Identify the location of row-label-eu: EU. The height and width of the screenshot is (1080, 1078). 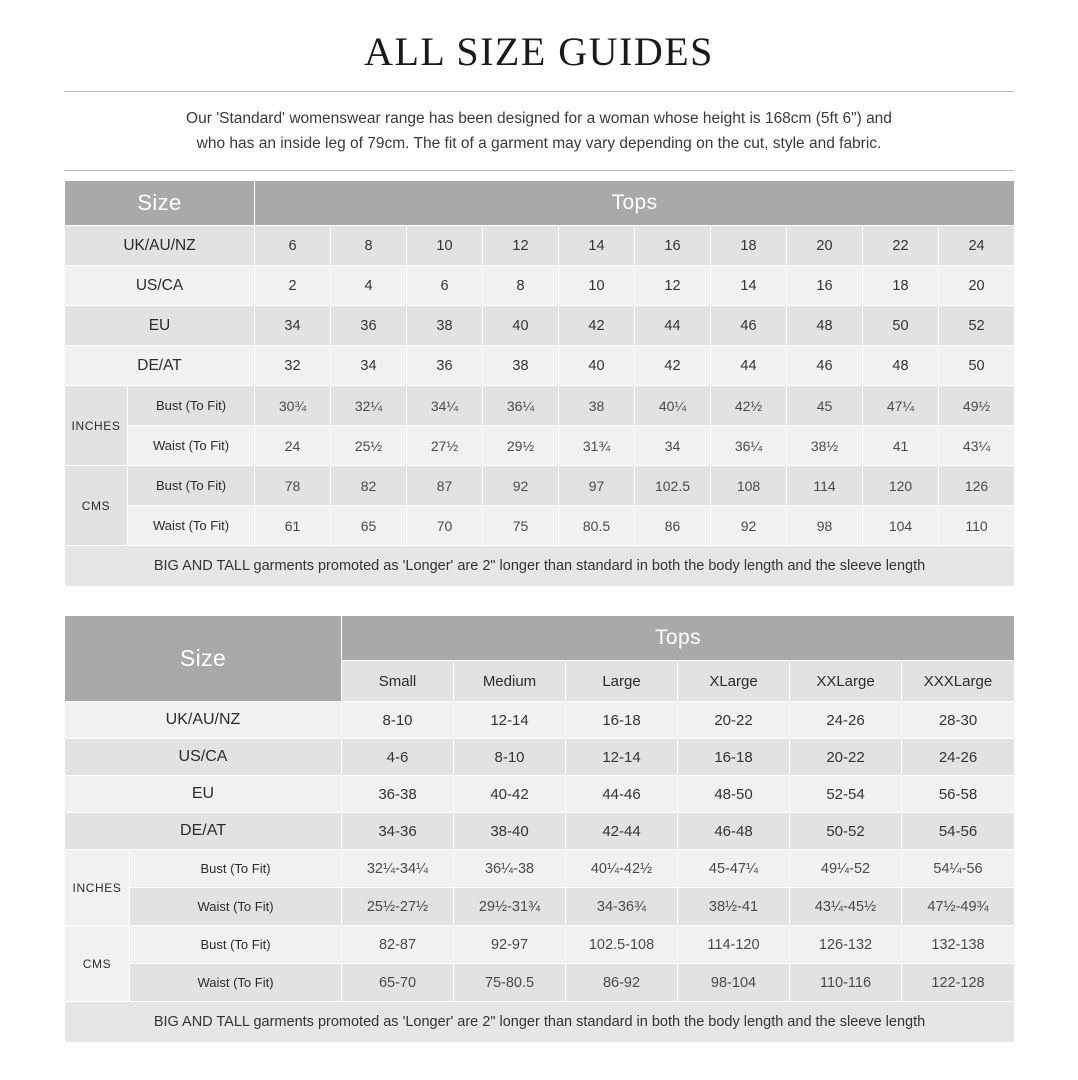
(159, 325).